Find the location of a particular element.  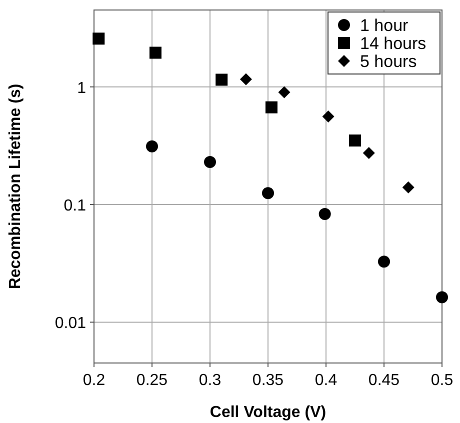

x-tick-label: 0.3 is located at coordinates (210, 380).